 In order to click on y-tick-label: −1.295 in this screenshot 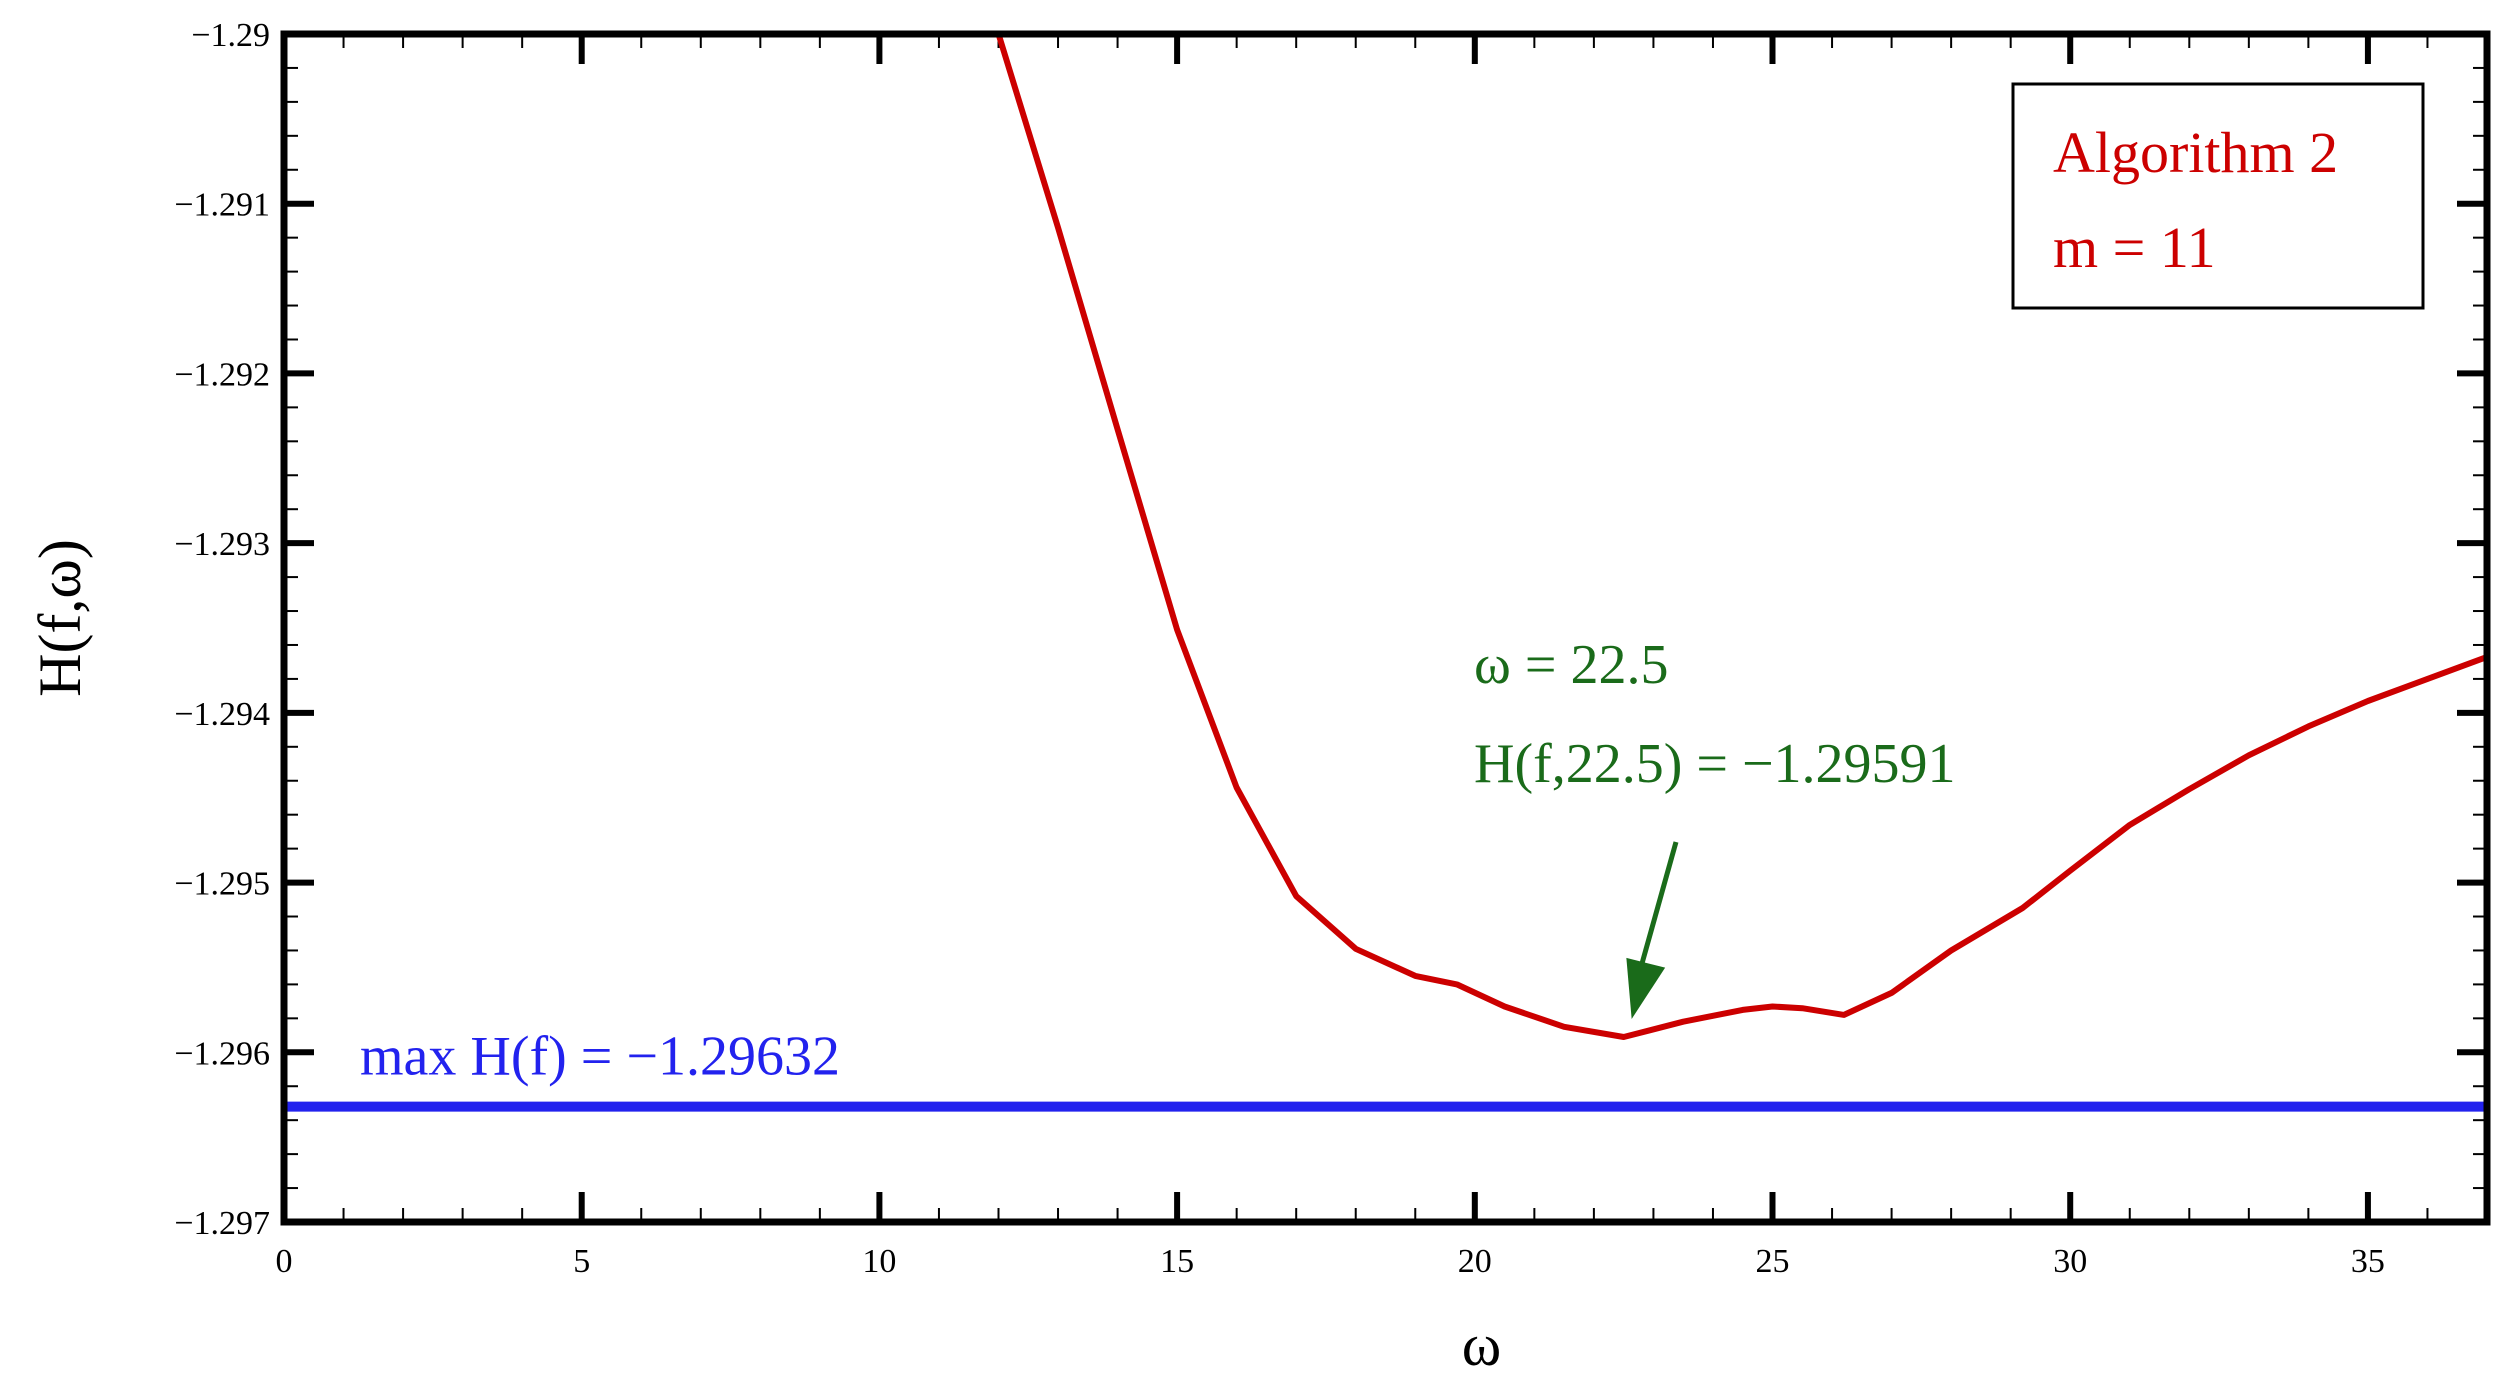, I will do `click(222, 884)`.